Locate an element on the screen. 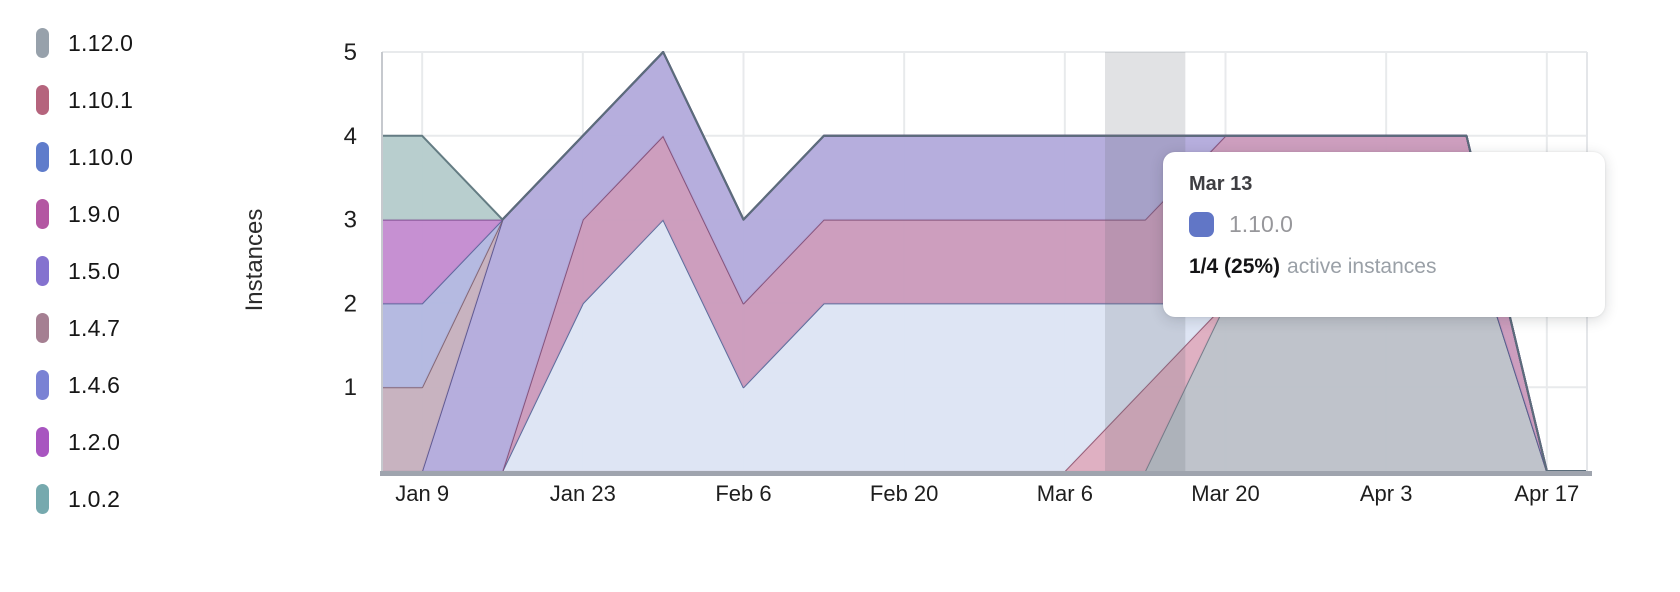 Image resolution: width=1680 pixels, height=592 pixels. tooltip-date: Mar 13 is located at coordinates (1221, 184).